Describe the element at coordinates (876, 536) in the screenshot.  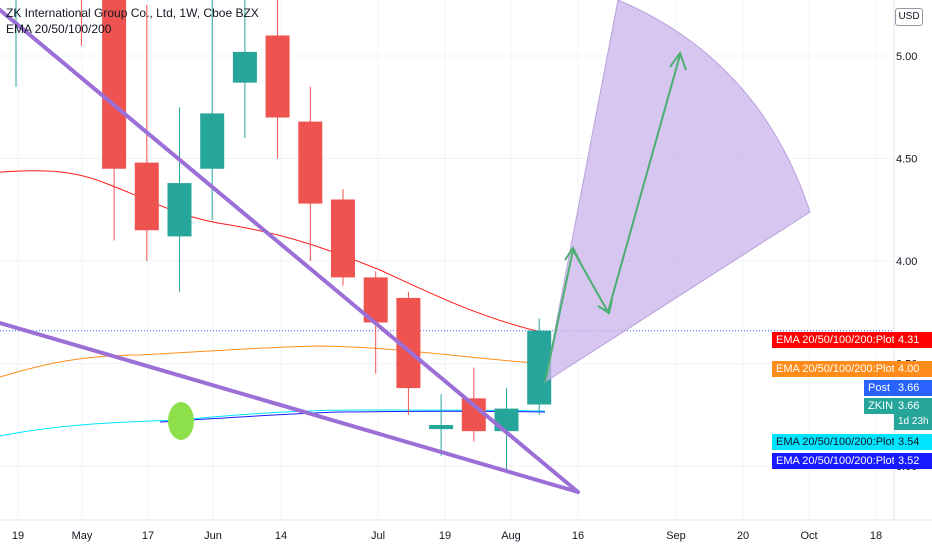
I see `time-tick-label: 18` at that location.